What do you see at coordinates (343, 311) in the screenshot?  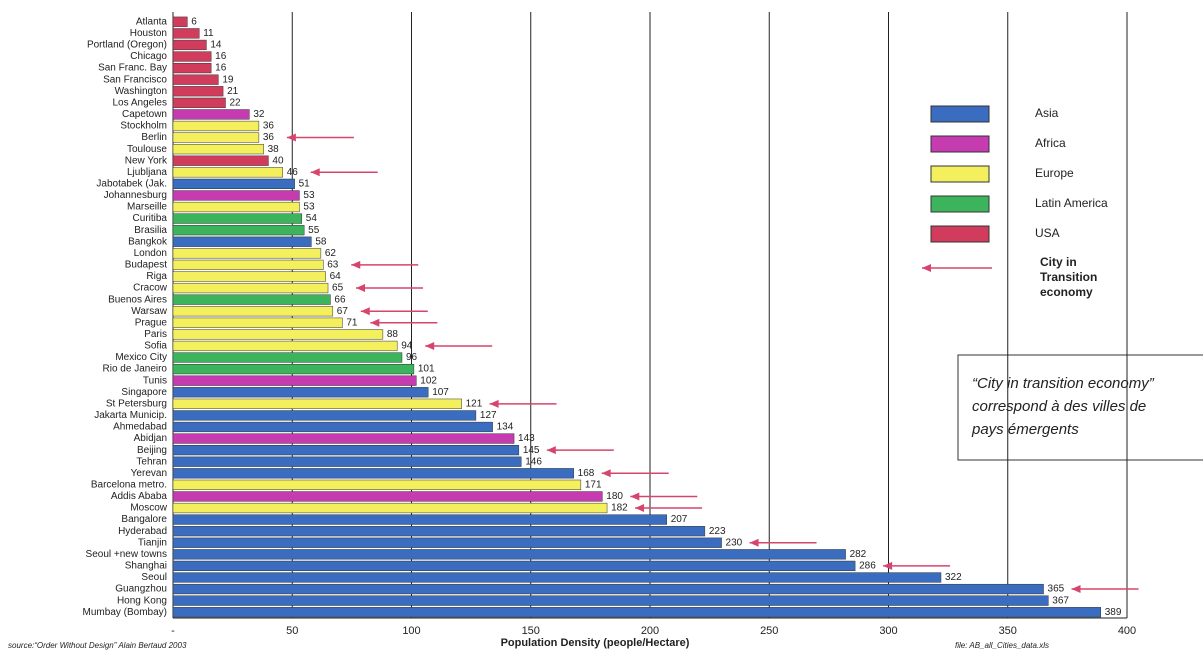 I see `value-label: 67` at bounding box center [343, 311].